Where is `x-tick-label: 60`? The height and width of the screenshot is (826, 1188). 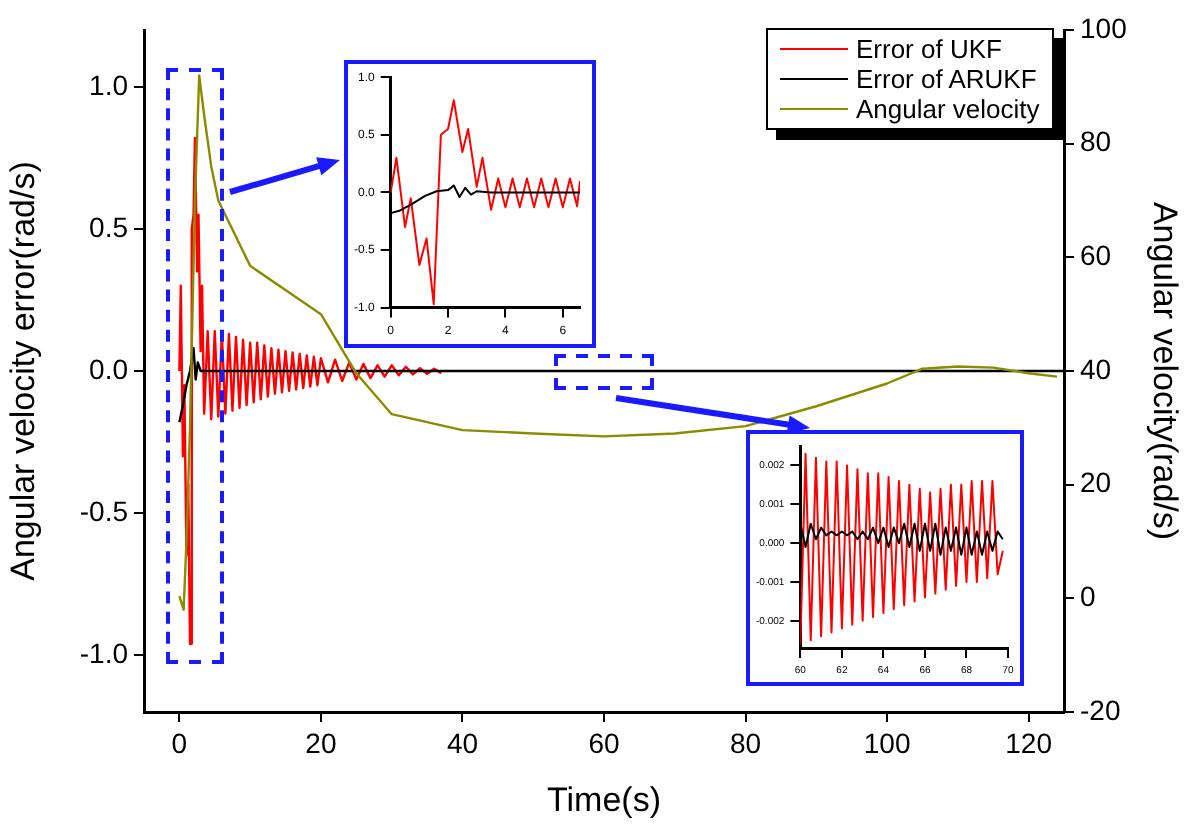
x-tick-label: 60 is located at coordinates (604, 742).